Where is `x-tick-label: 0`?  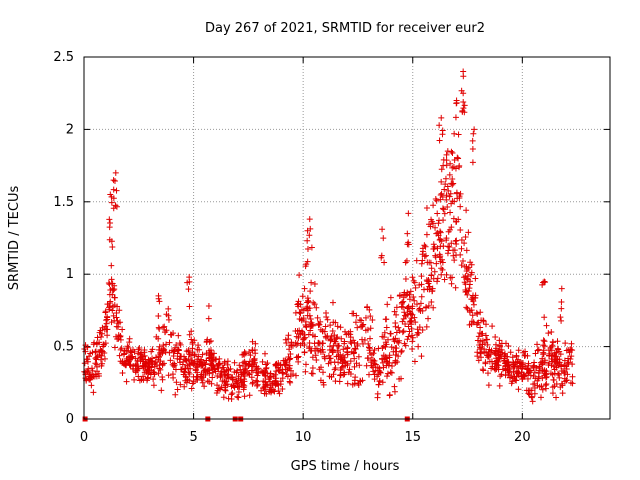
x-tick-label: 0 is located at coordinates (84, 437).